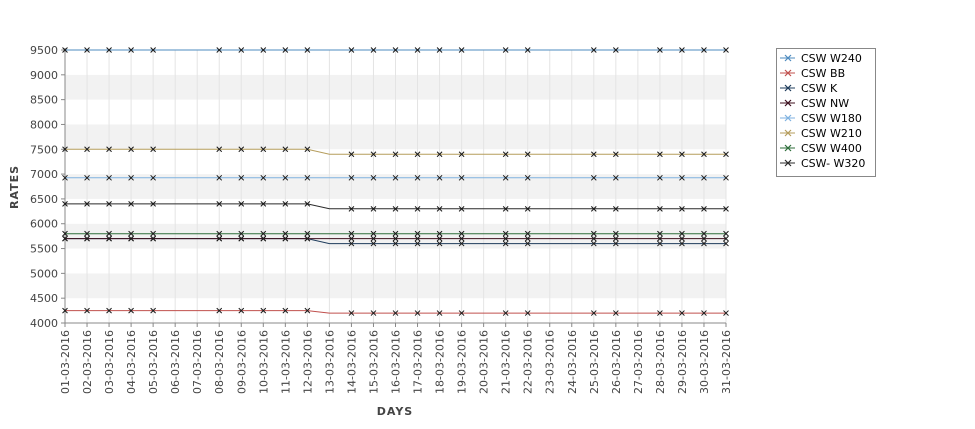  I want to click on legend-item: CSW K, so click(809, 88).